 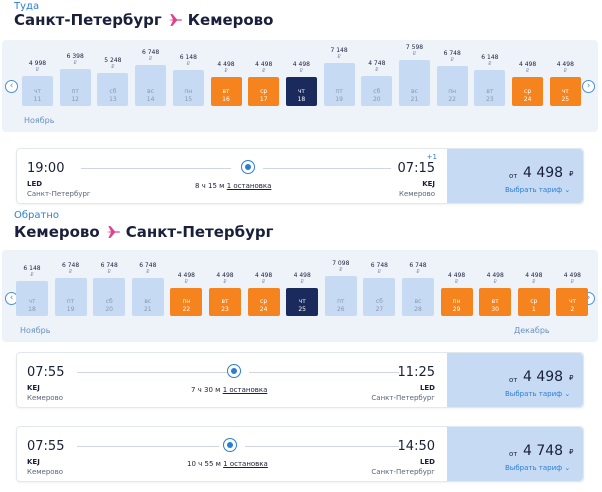 I want to click on date-bar-13: сб 13, so click(x=113, y=89).